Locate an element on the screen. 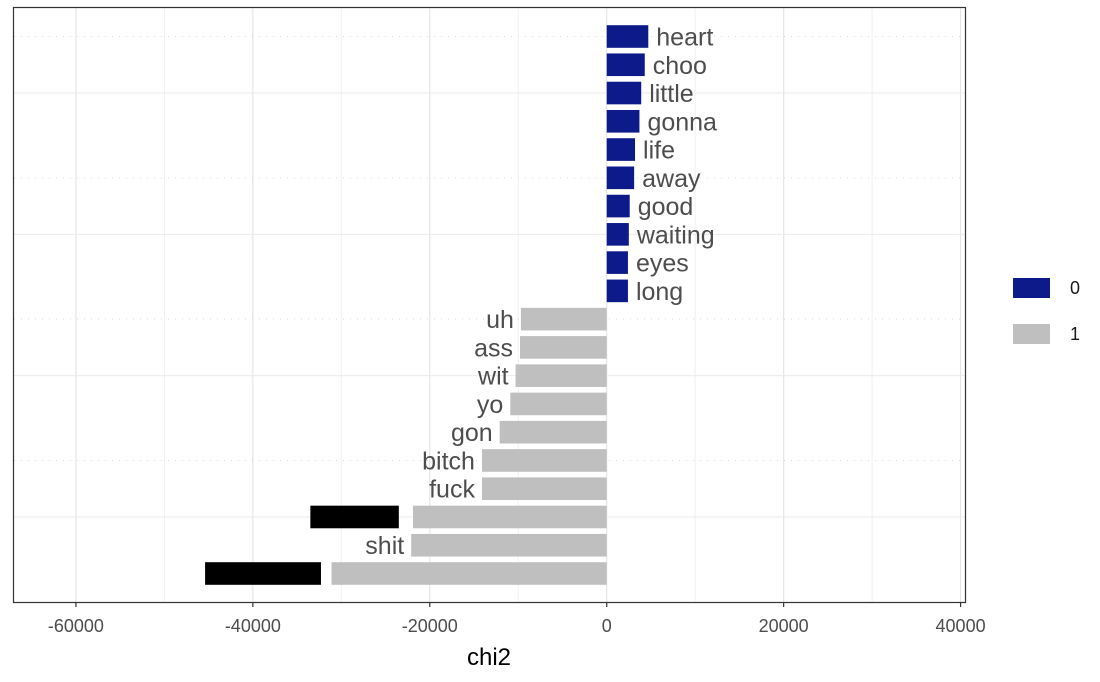 The image size is (1100, 682). x-axis: -60000 -40000 -20000 0 20000 40000 is located at coordinates (517, 619).